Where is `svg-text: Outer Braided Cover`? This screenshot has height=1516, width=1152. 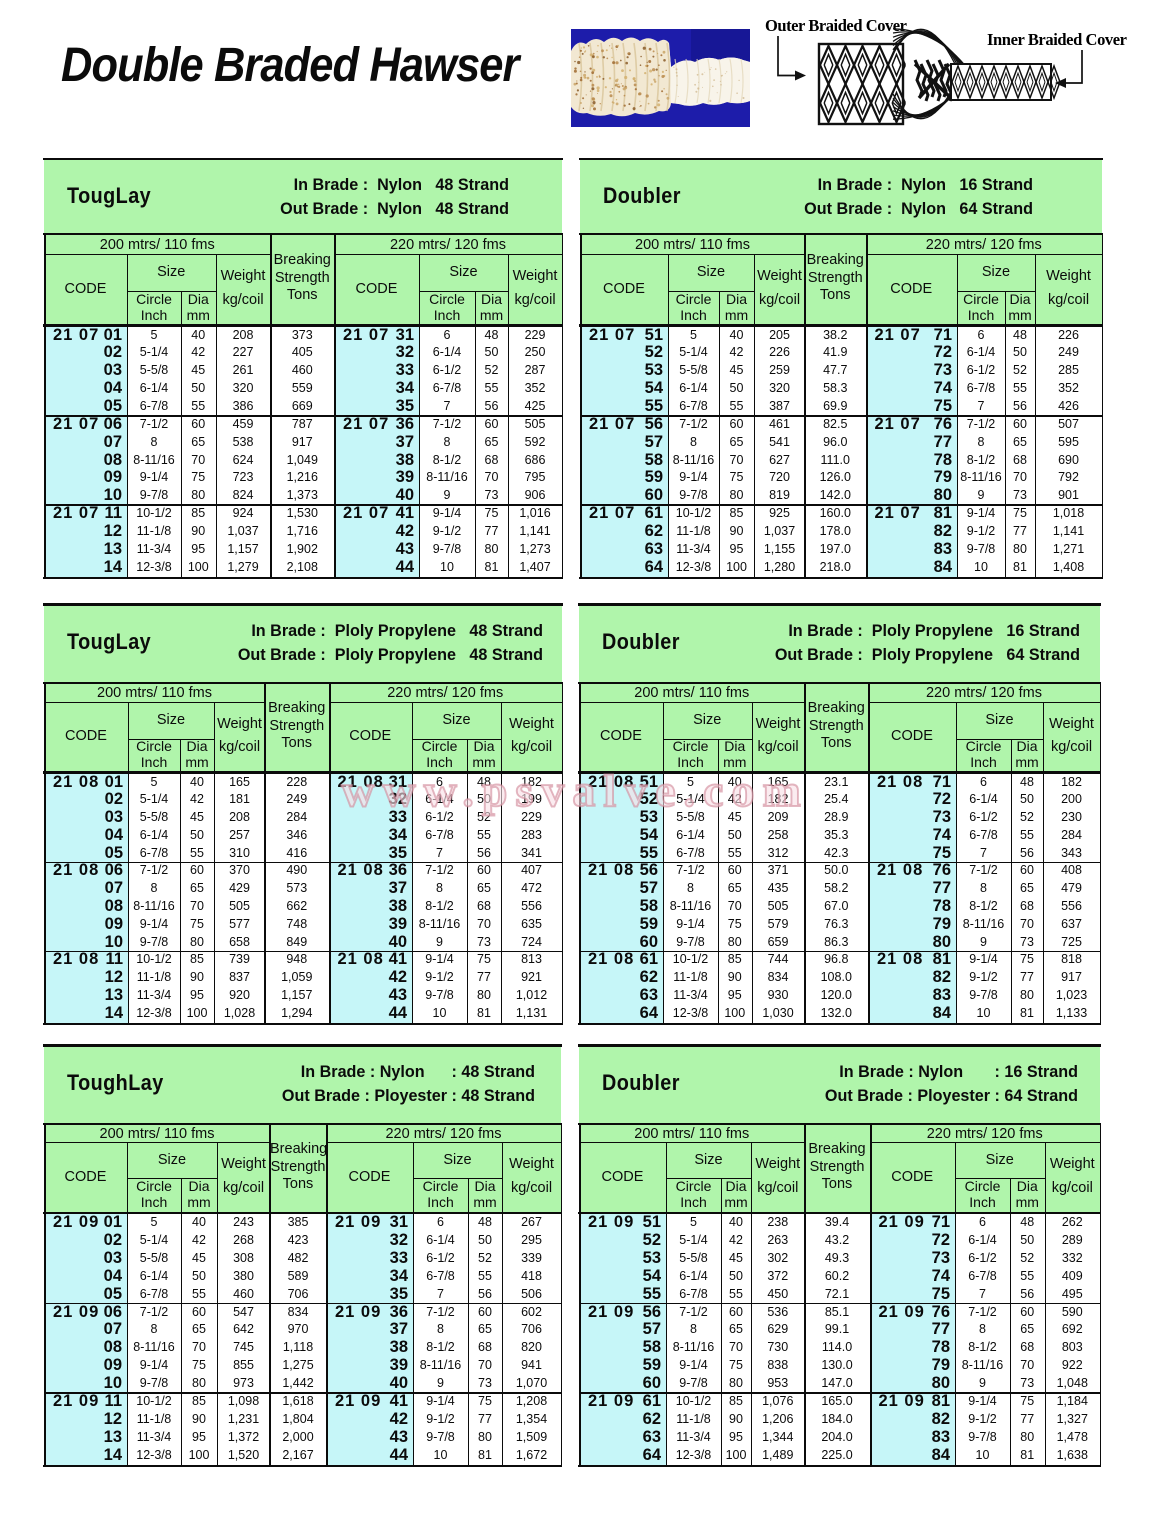 svg-text: Outer Braided Cover is located at coordinates (836, 25).